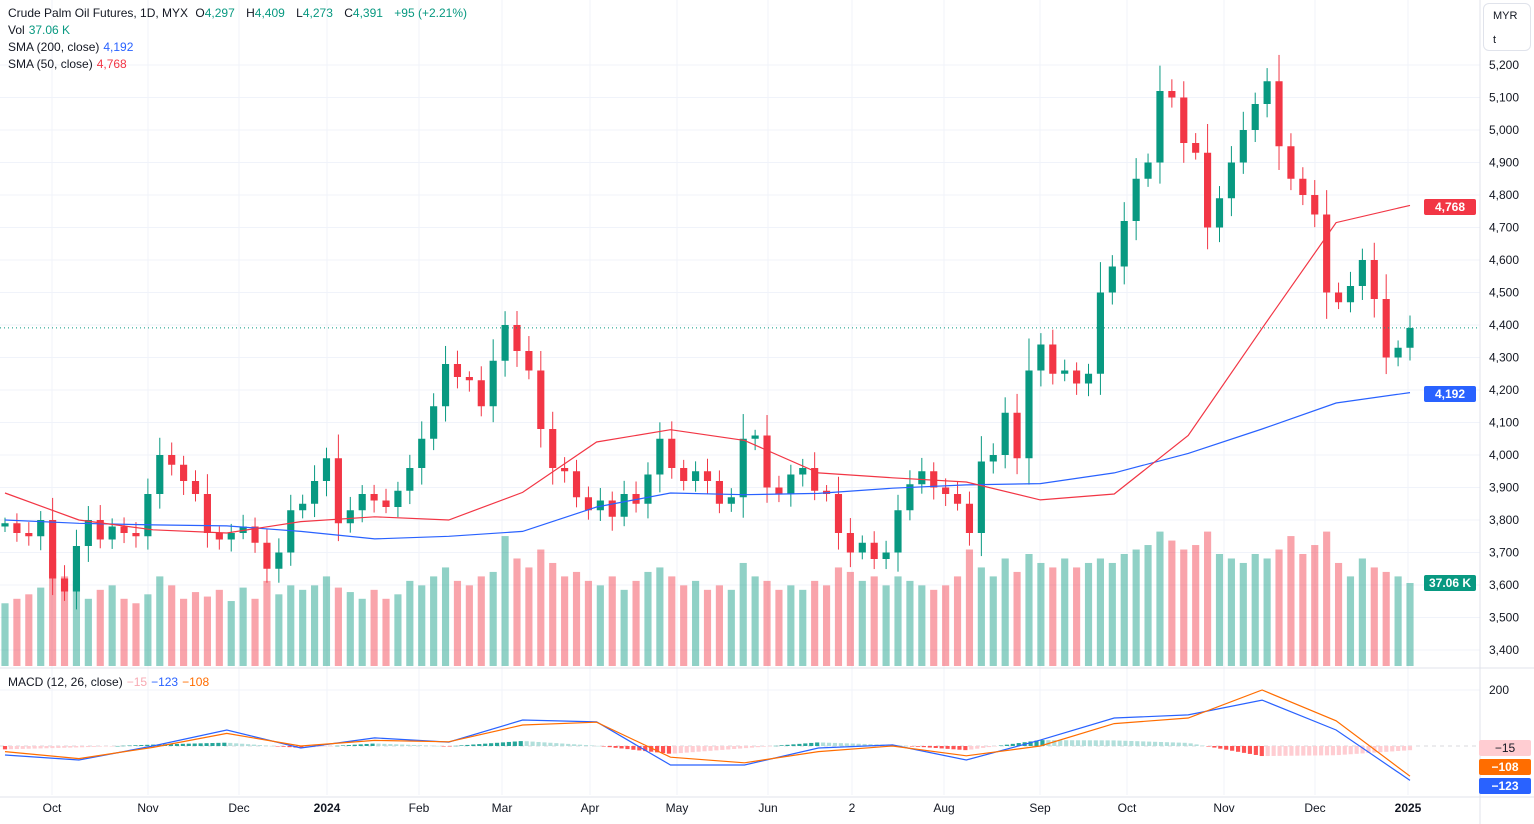 Image resolution: width=1534 pixels, height=824 pixels. What do you see at coordinates (327, 808) in the screenshot?
I see `time-axis-label: 2024` at bounding box center [327, 808].